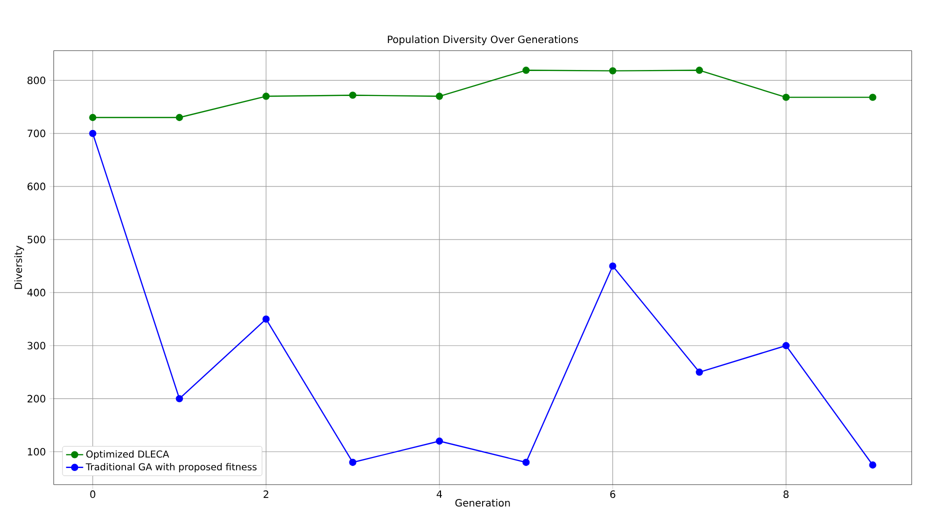  I want to click on legend-label: Optimized DLECA, so click(128, 455).